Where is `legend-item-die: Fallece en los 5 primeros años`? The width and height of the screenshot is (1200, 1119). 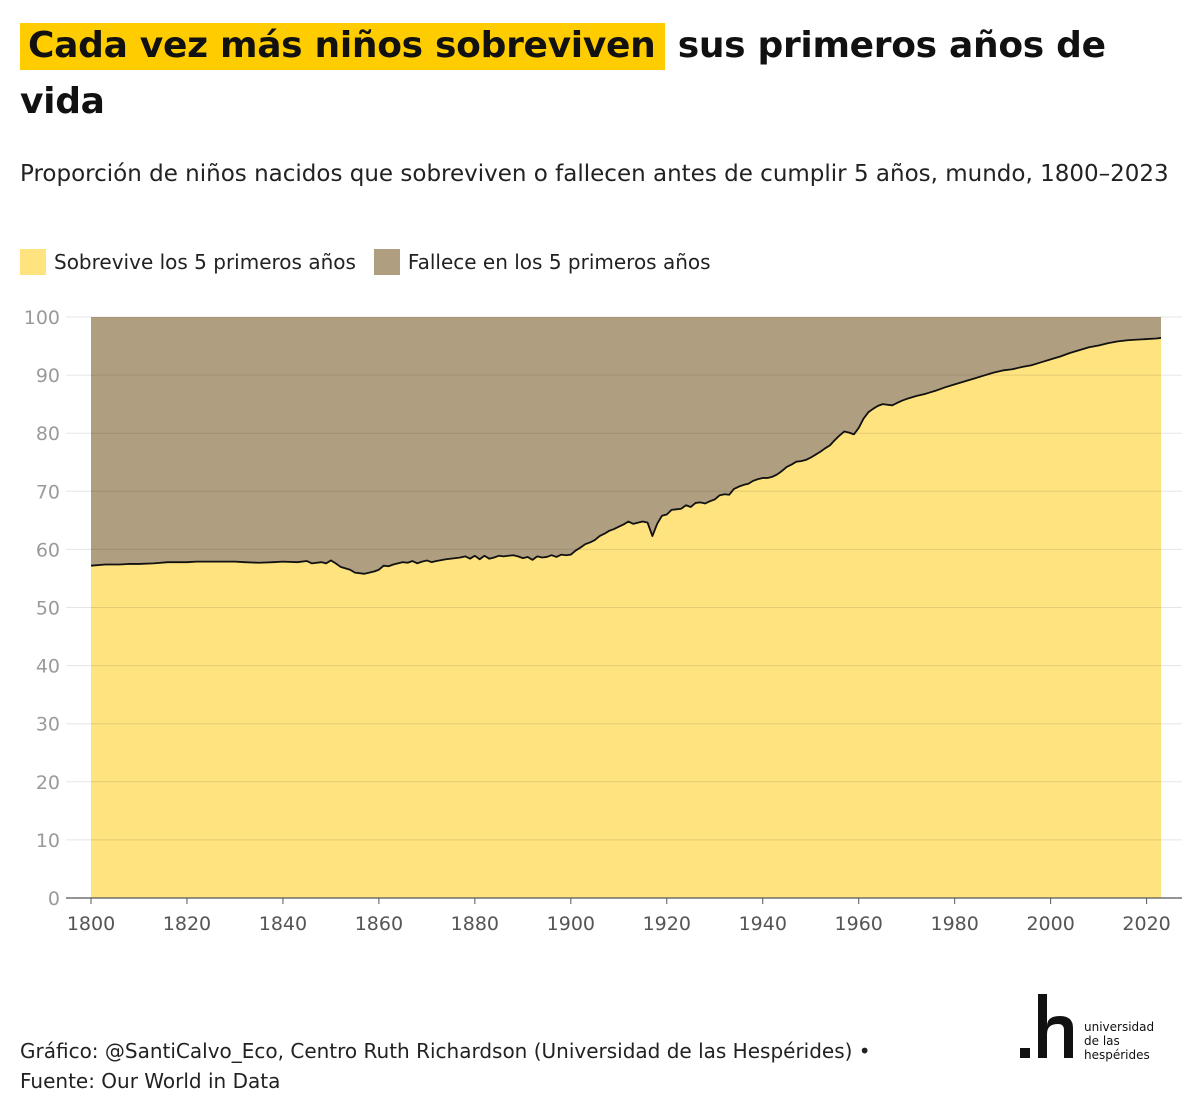
legend-item-die: Fallece en los 5 primeros años is located at coordinates (542, 262).